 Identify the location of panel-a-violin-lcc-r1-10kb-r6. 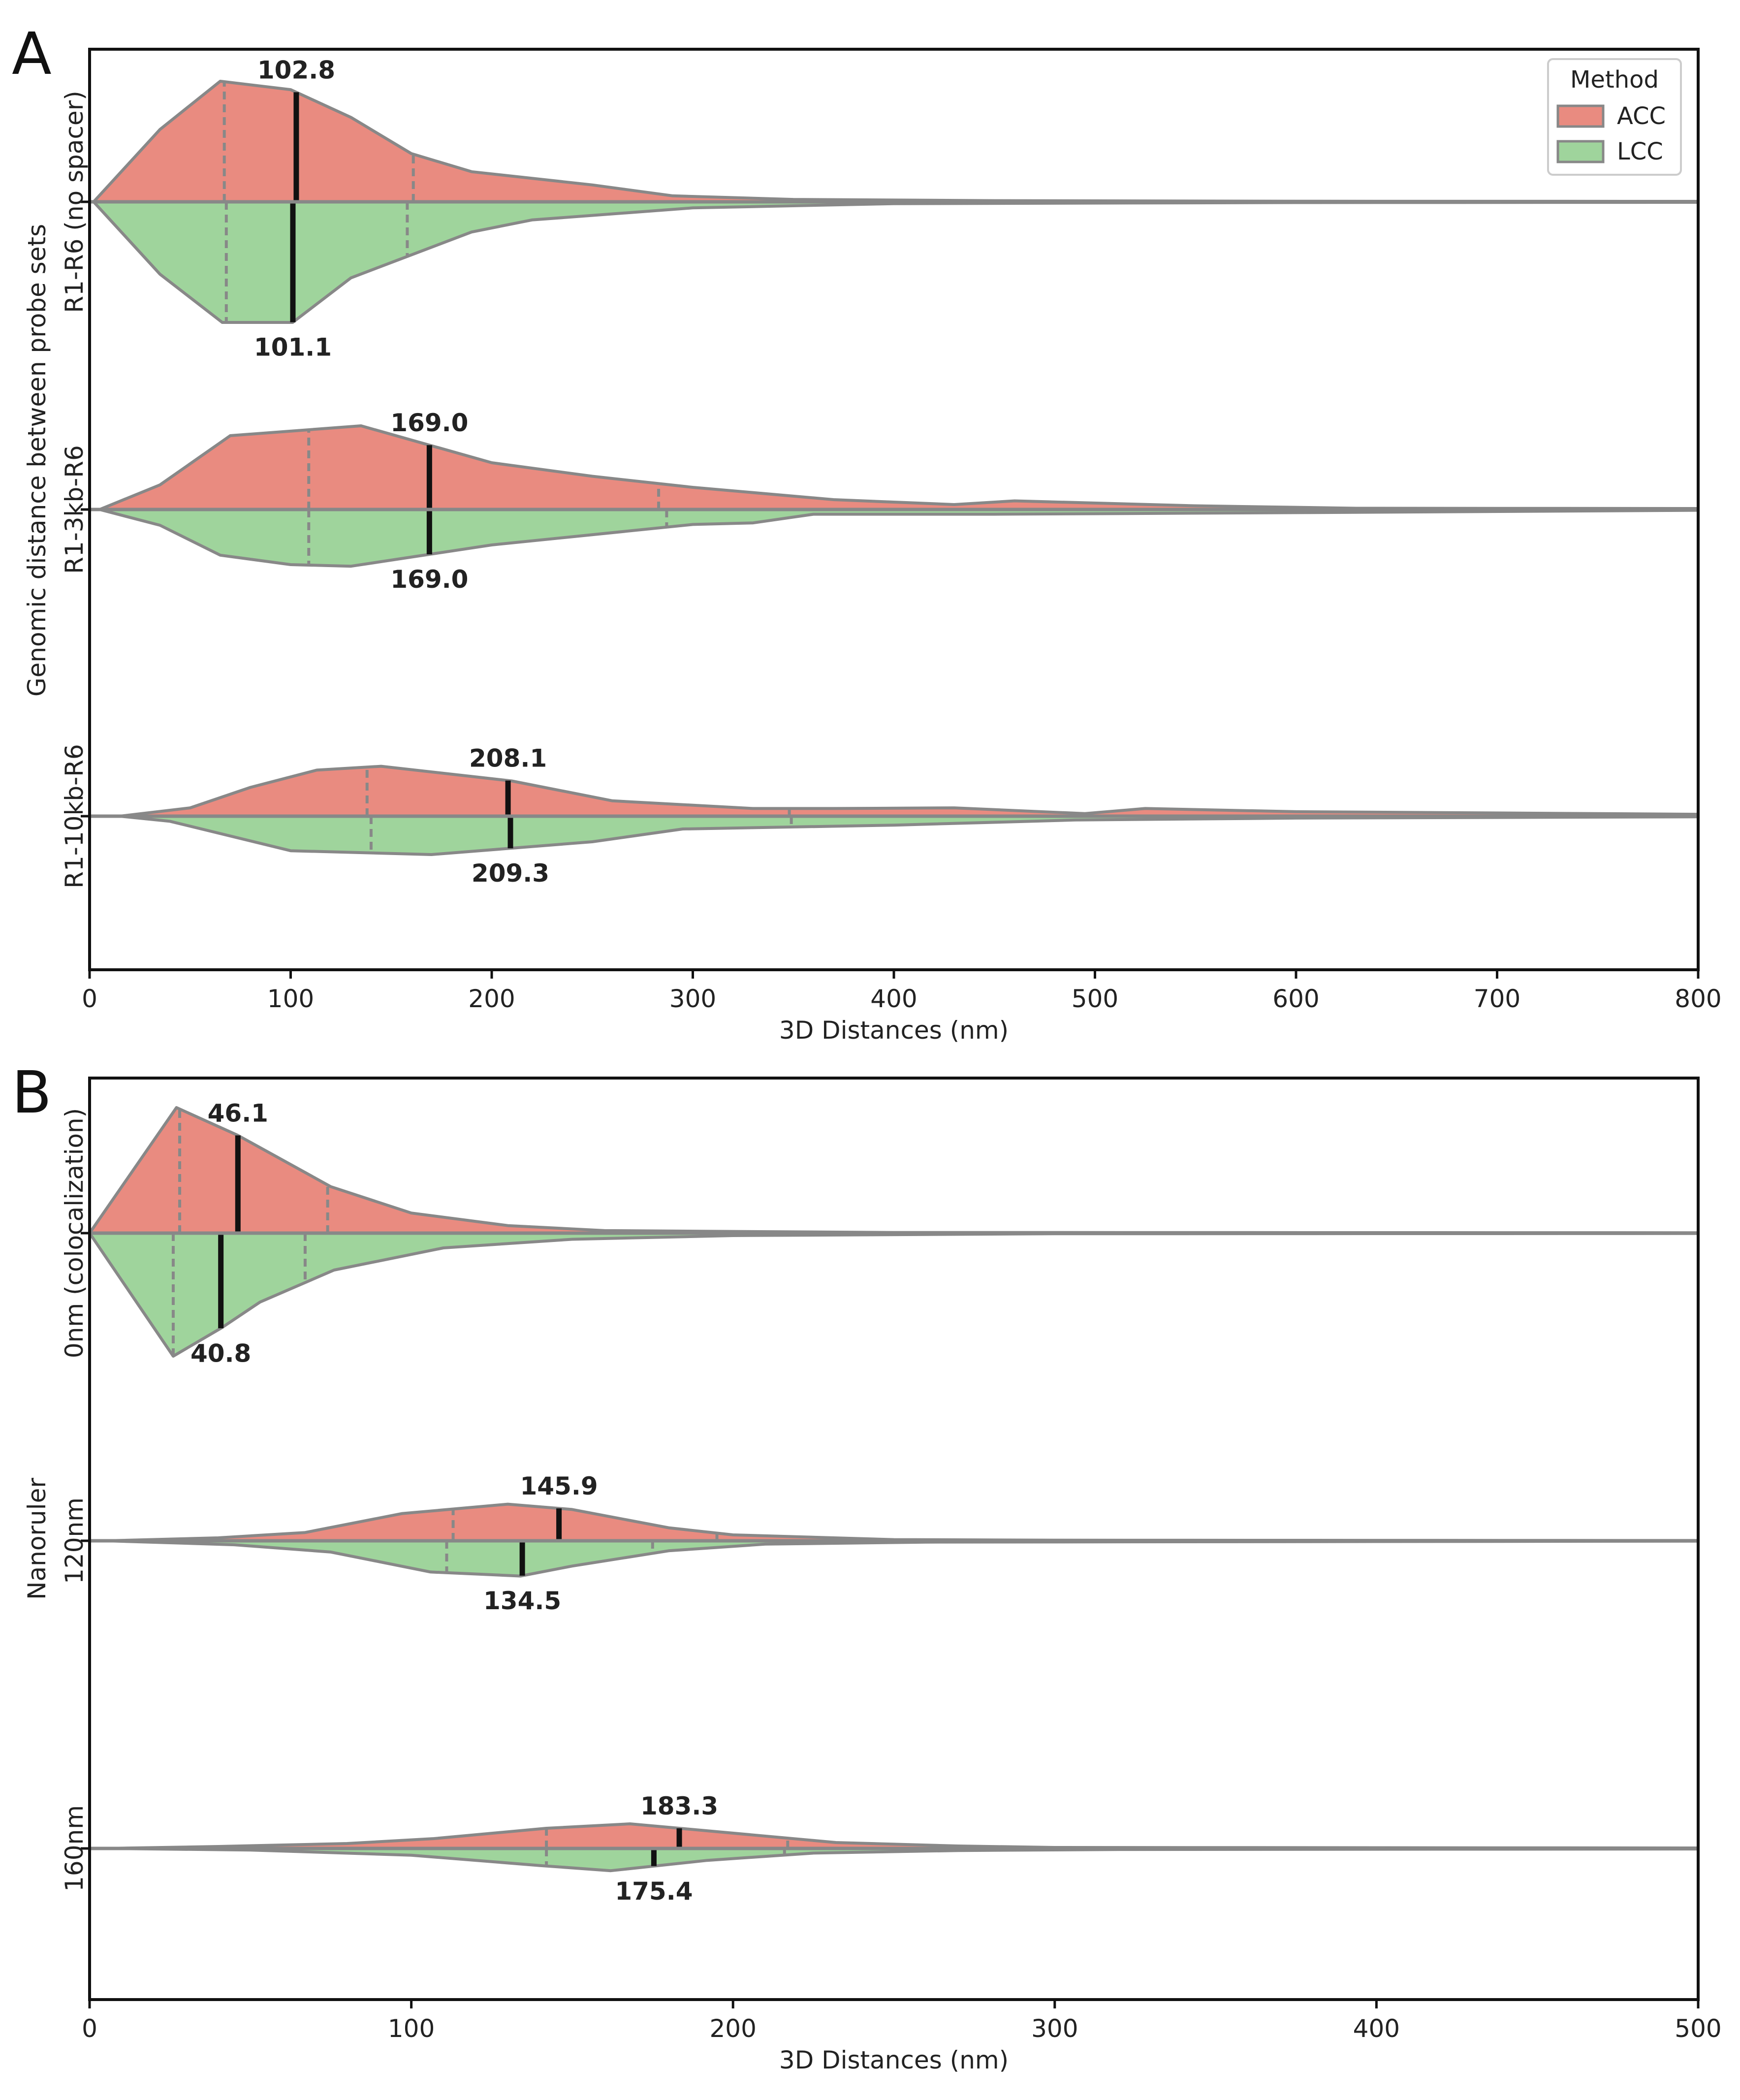
(909, 836).